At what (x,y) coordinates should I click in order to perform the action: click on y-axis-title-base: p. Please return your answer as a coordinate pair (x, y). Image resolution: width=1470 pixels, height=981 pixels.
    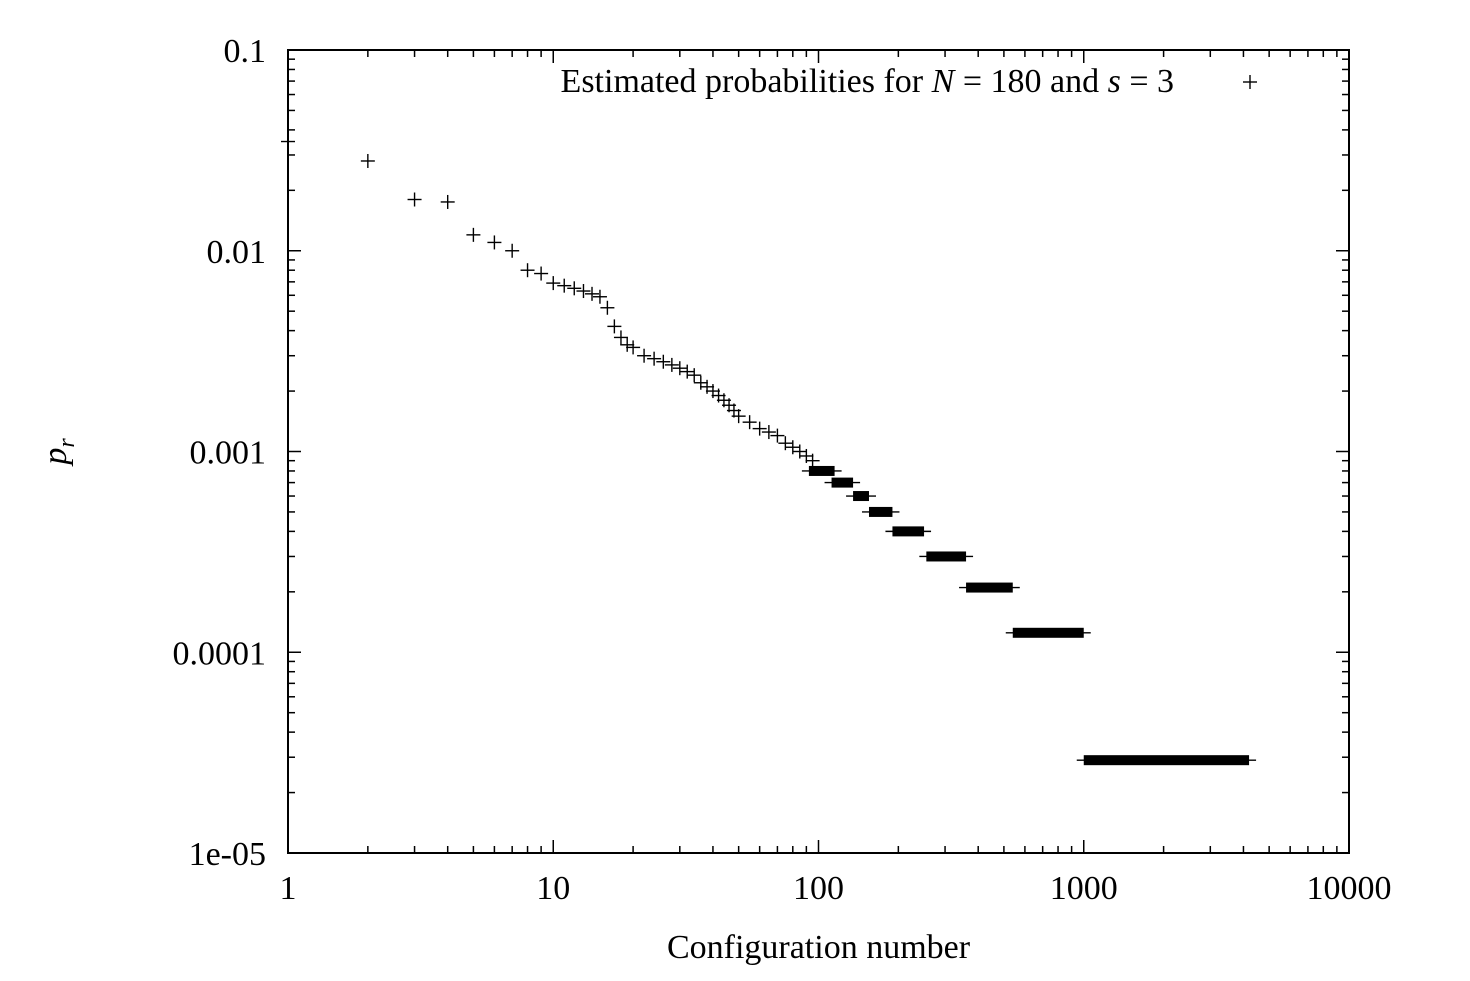
    Looking at the image, I should click on (55, 457).